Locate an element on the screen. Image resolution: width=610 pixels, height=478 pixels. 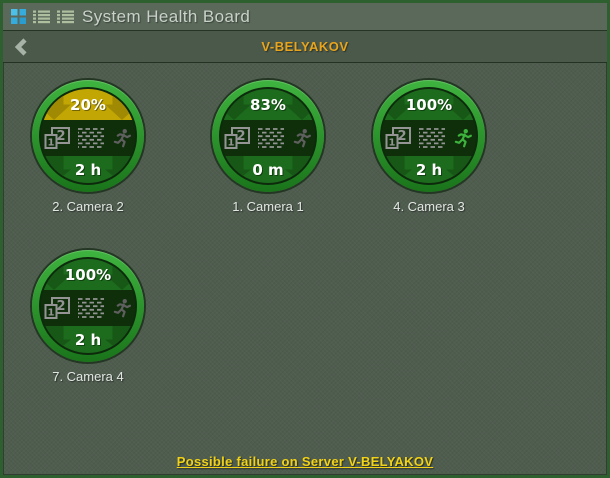
gauge-ring: 83% 2 1 is located at coordinates (268, 136).